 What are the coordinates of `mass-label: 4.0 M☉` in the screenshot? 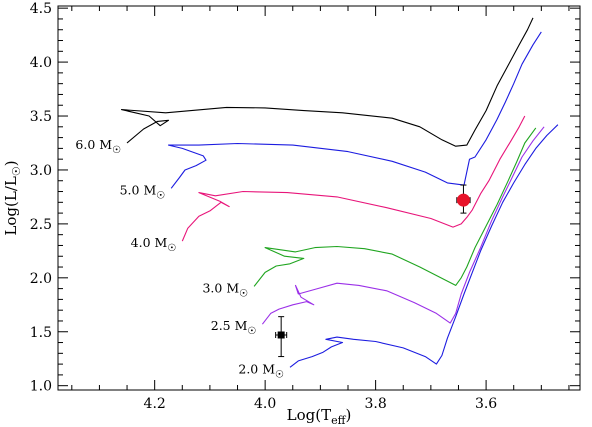 It's located at (154, 244).